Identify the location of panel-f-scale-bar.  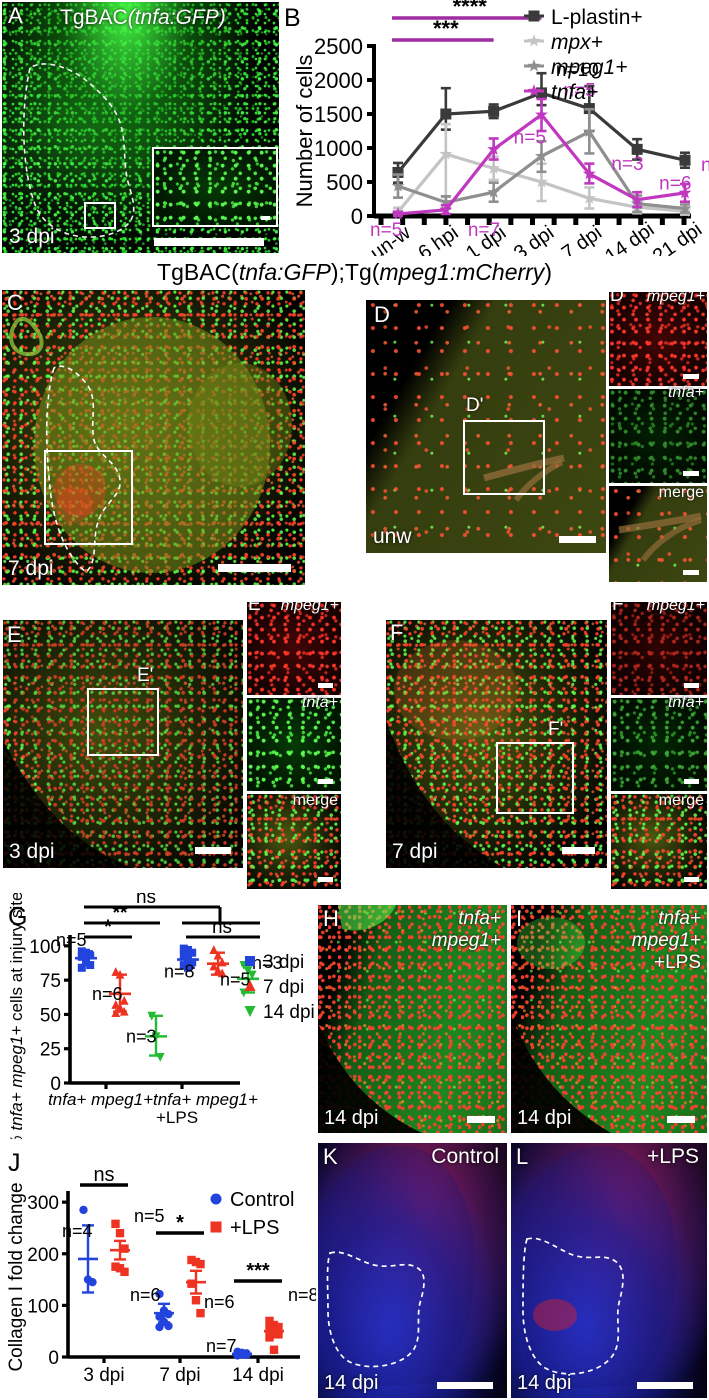
(578, 850).